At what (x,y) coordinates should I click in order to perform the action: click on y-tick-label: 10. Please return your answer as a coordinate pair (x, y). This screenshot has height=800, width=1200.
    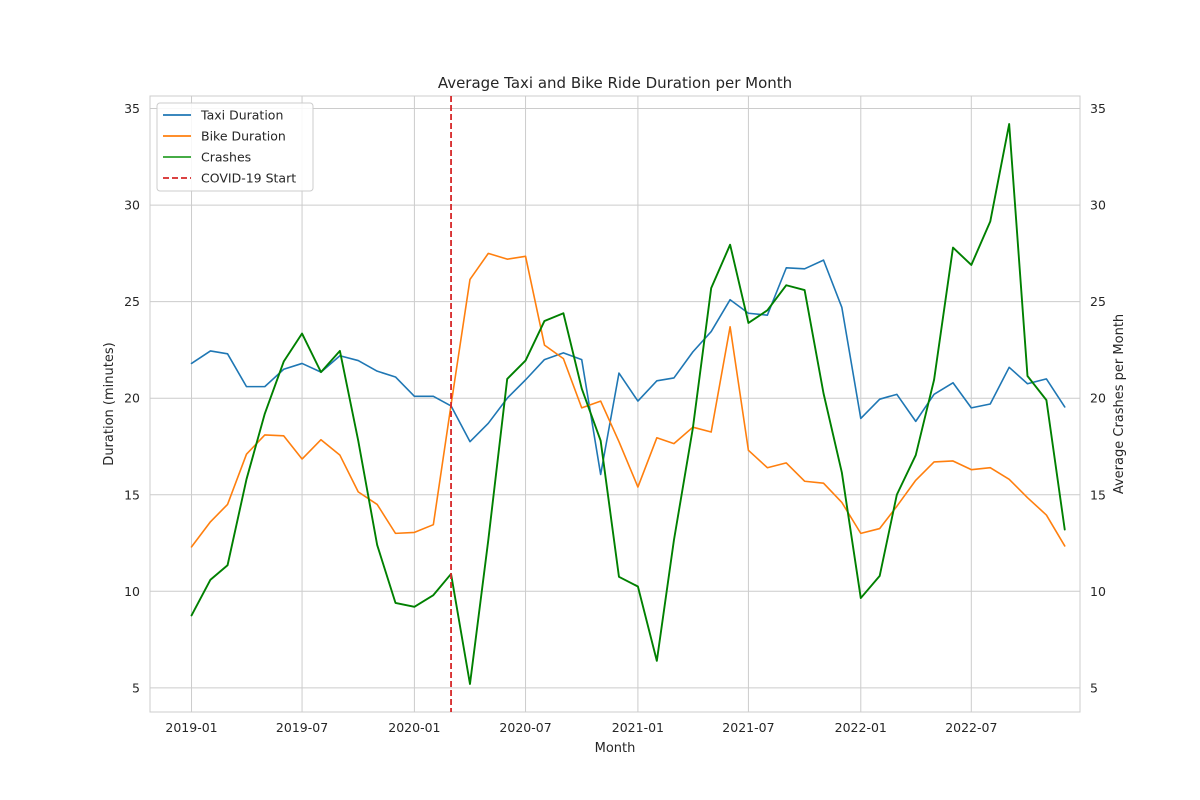
    Looking at the image, I should click on (132, 591).